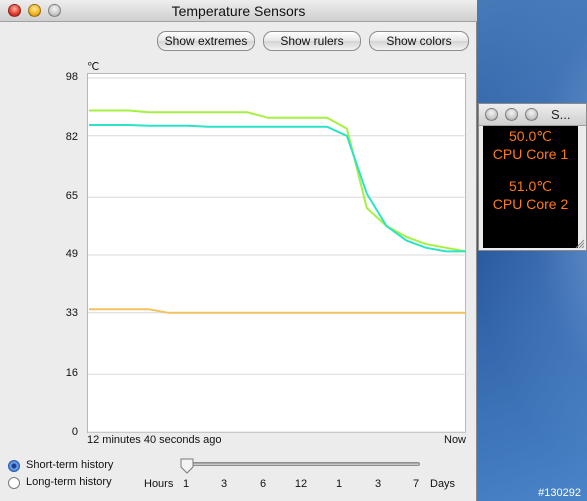 The width and height of the screenshot is (587, 501). Describe the element at coordinates (263, 484) in the screenshot. I see `scale-tick-label: 6` at that location.